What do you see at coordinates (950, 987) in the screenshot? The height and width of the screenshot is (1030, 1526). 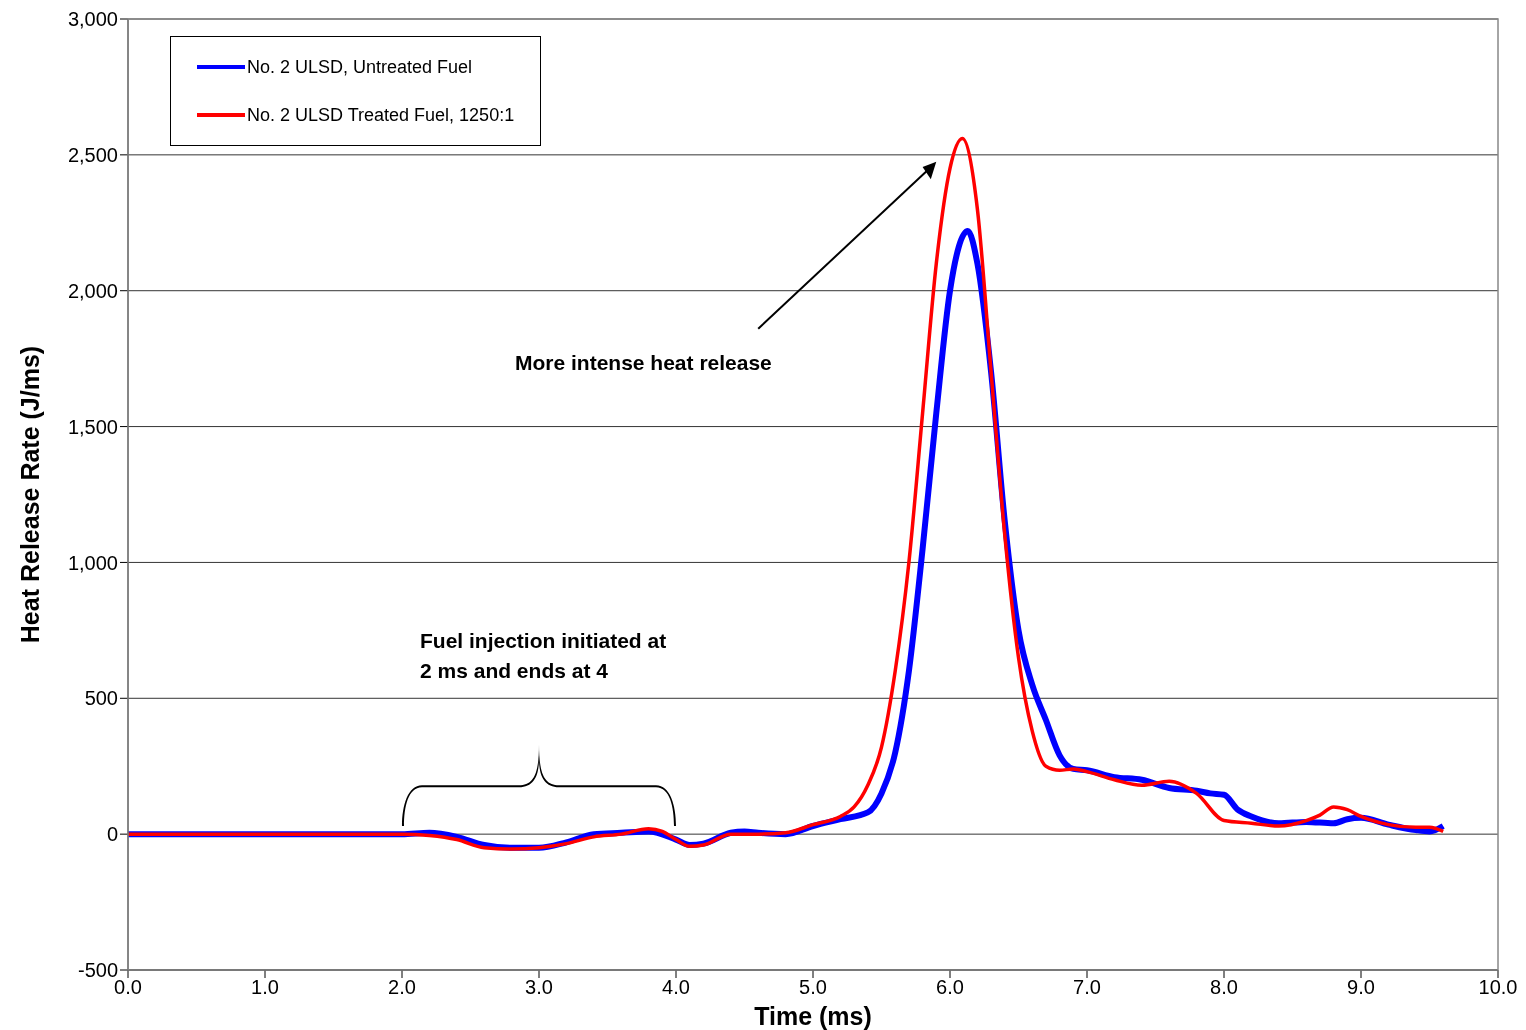 I see `x-tick-label: 6.0` at bounding box center [950, 987].